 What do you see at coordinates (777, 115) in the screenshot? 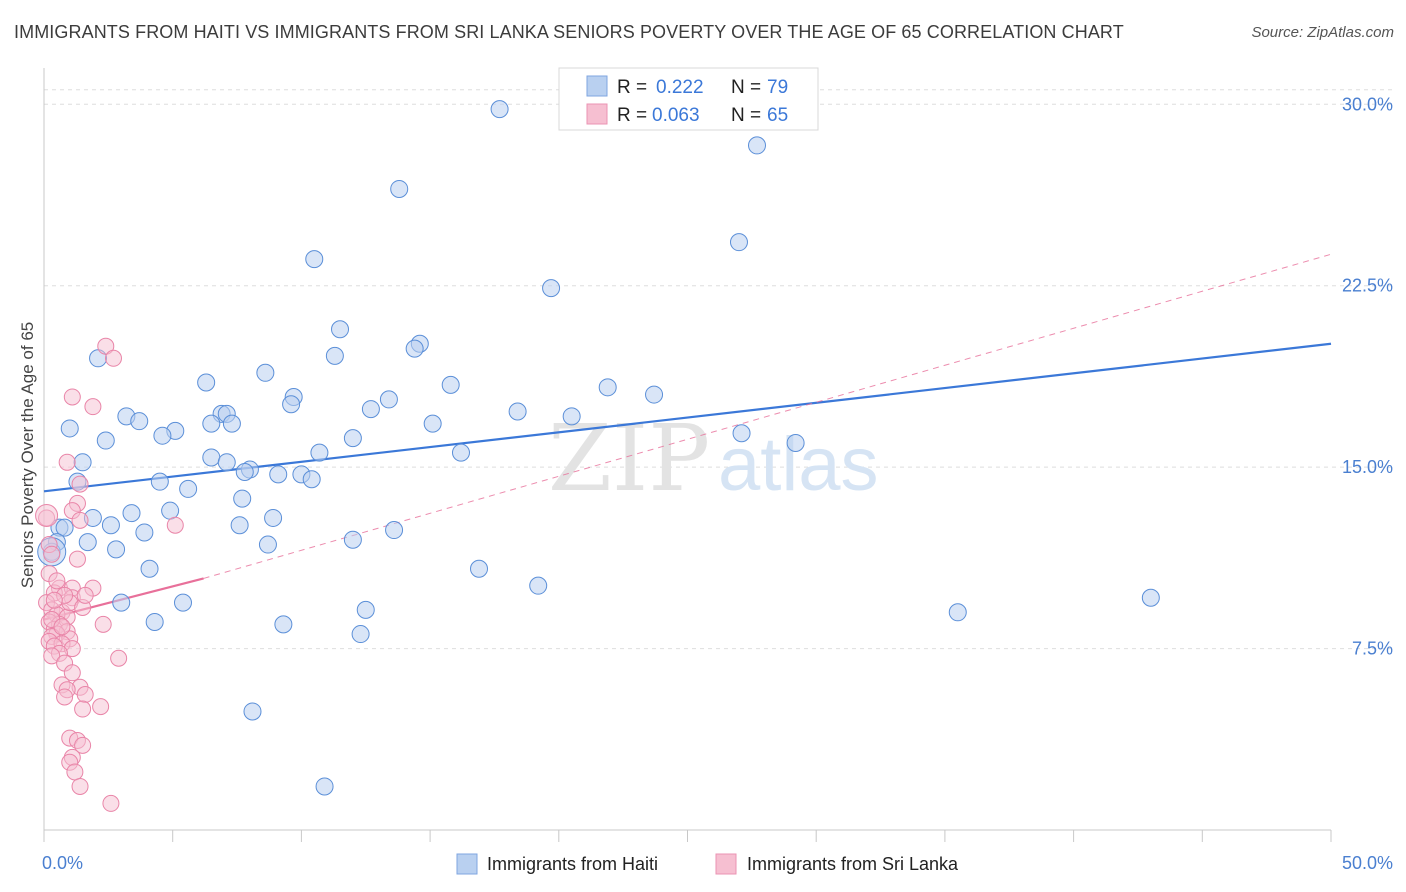
I see `legend-n-value-srilanka: 65` at bounding box center [777, 115].